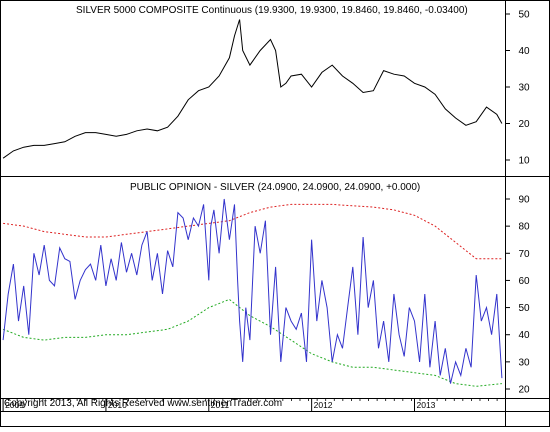 The height and width of the screenshot is (432, 550). Describe the element at coordinates (524, 254) in the screenshot. I see `bottom-ytick-label-70: 70` at that location.